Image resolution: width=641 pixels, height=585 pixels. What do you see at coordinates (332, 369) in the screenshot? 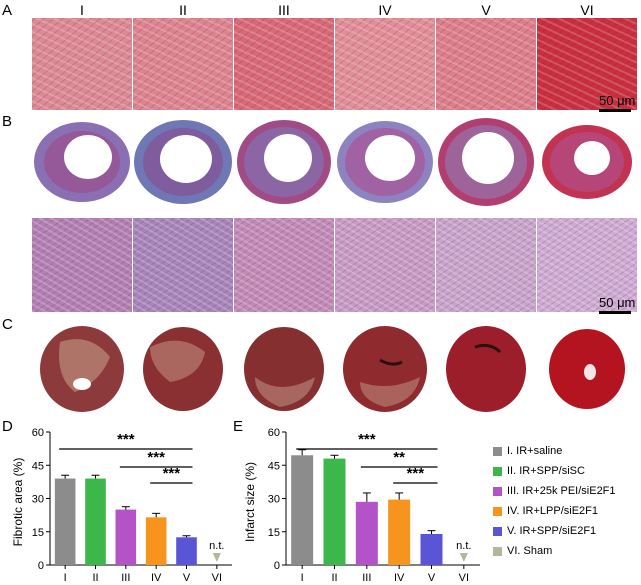
I see `ttc-heart-slices` at bounding box center [332, 369].